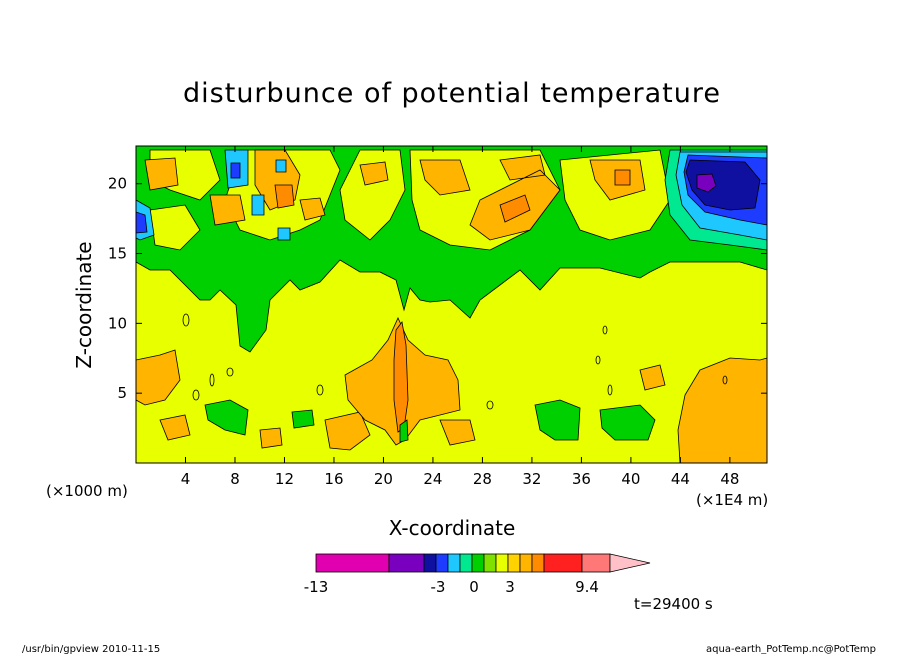 The width and height of the screenshot is (904, 654). What do you see at coordinates (510, 587) in the screenshot?
I see `colorbar-label: 3` at bounding box center [510, 587].